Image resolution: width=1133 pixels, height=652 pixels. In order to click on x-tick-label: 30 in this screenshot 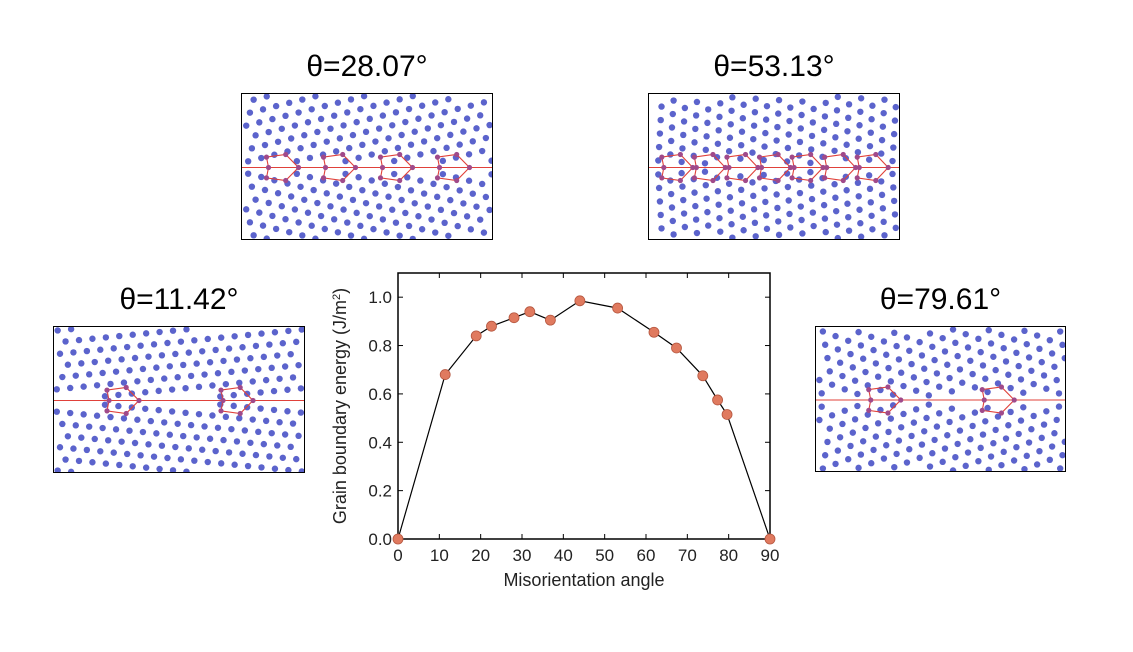, I will do `click(522, 555)`.